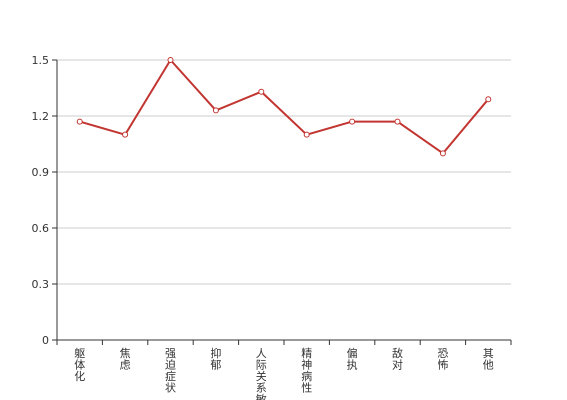 Image resolution: width=567 pixels, height=400 pixels. Describe the element at coordinates (352, 359) in the screenshot. I see `x-tick-label: 偏执` at that location.